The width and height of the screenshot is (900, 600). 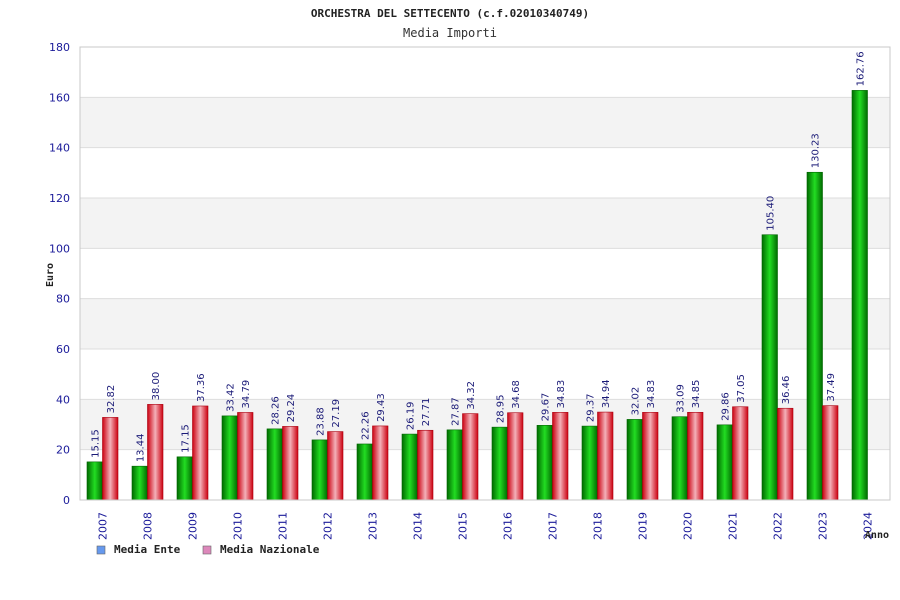 I want to click on data-label-media-ente: 26.19, so click(x=411, y=415).